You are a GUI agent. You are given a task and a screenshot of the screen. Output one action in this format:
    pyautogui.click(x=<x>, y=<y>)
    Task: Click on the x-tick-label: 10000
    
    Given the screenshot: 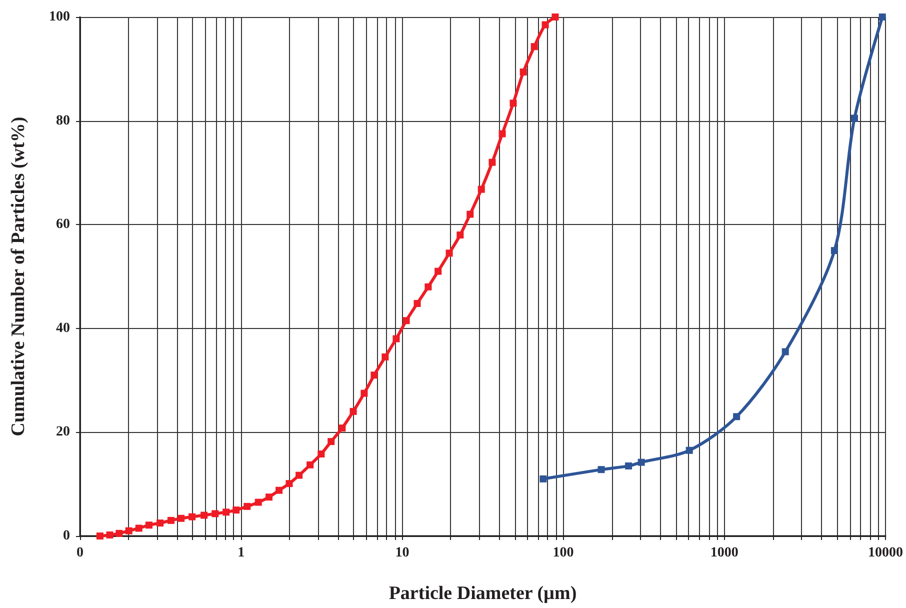 What is the action you would take?
    pyautogui.click(x=885, y=553)
    